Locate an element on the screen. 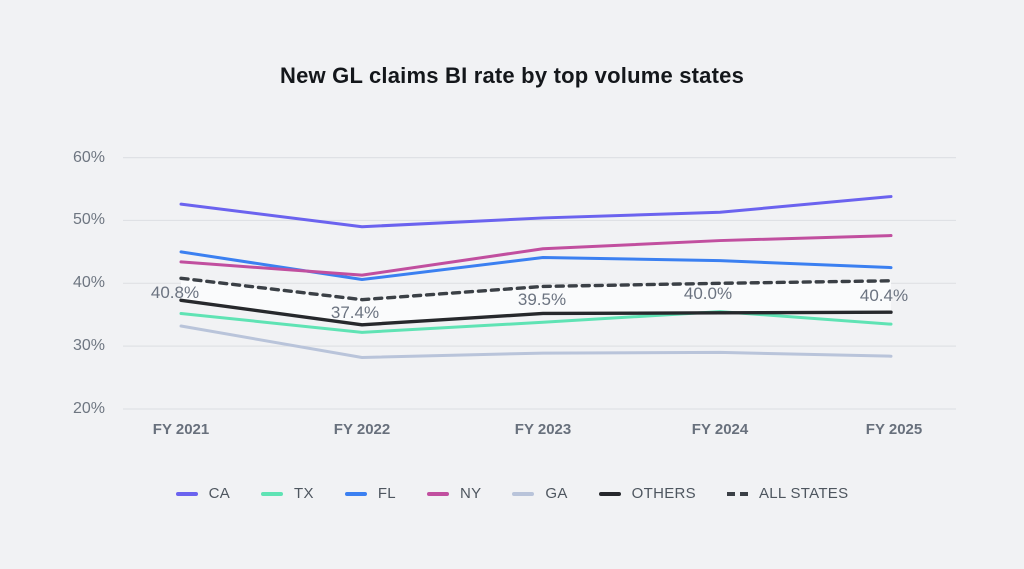  legend-label: GA is located at coordinates (556, 493).